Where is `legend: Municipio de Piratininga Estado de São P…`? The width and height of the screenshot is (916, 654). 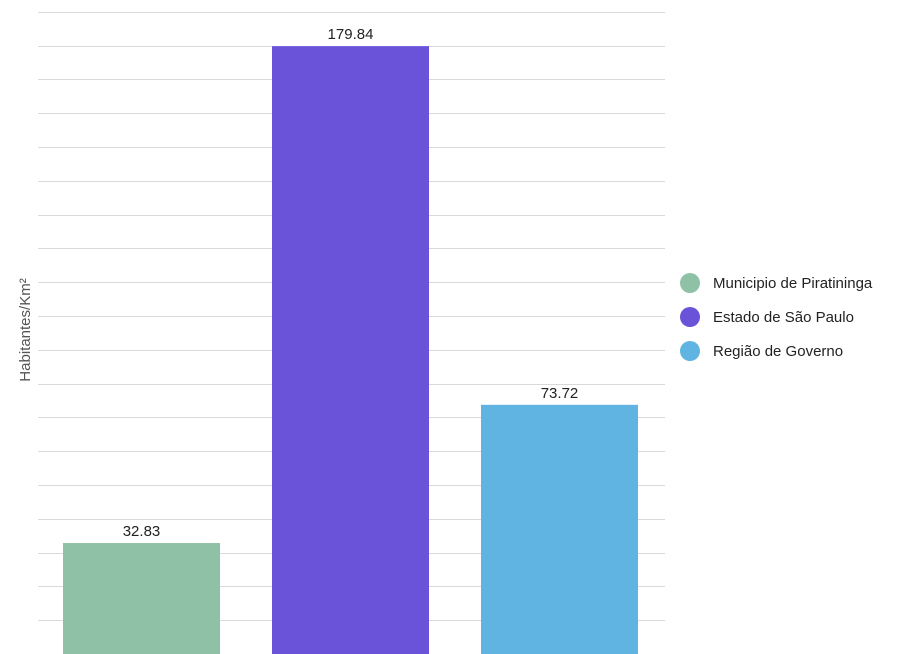 legend: Municipio de Piratininga Estado de São P… is located at coordinates (776, 317).